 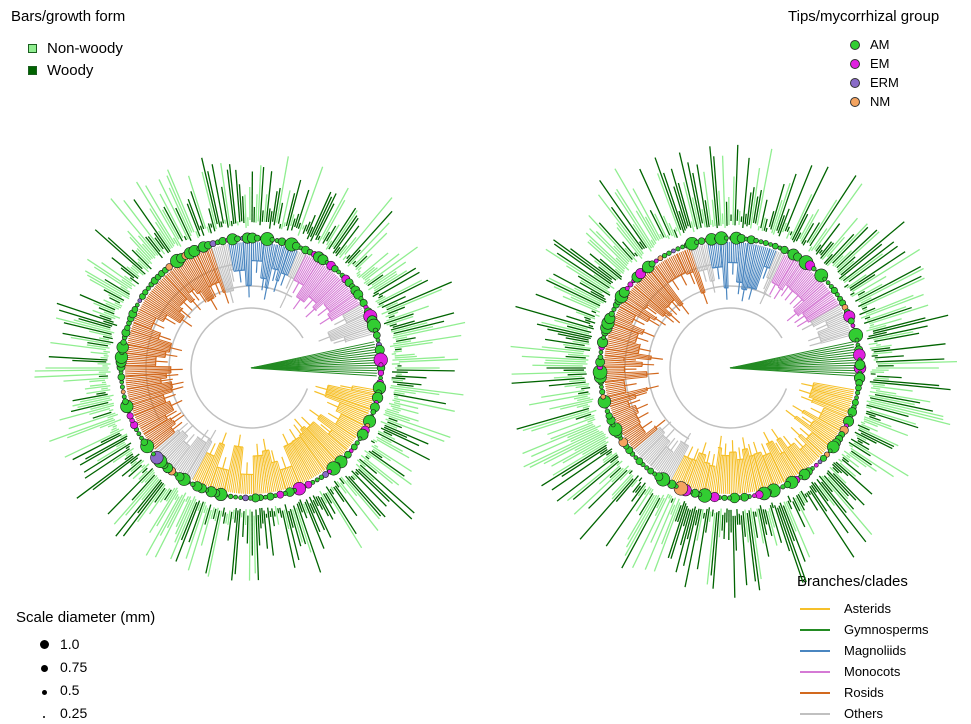 I want to click on myco-legend-label: NM, so click(x=880, y=101).